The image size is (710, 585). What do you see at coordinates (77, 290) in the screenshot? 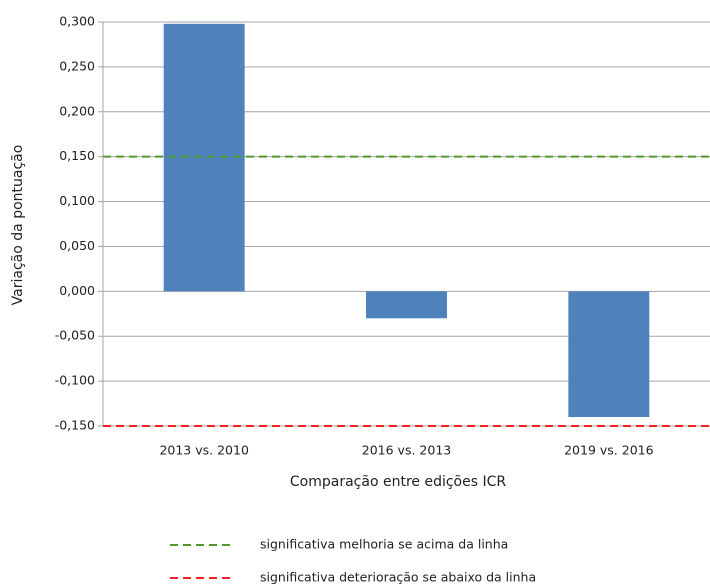
I see `y-tick-label: 0,000` at bounding box center [77, 290].